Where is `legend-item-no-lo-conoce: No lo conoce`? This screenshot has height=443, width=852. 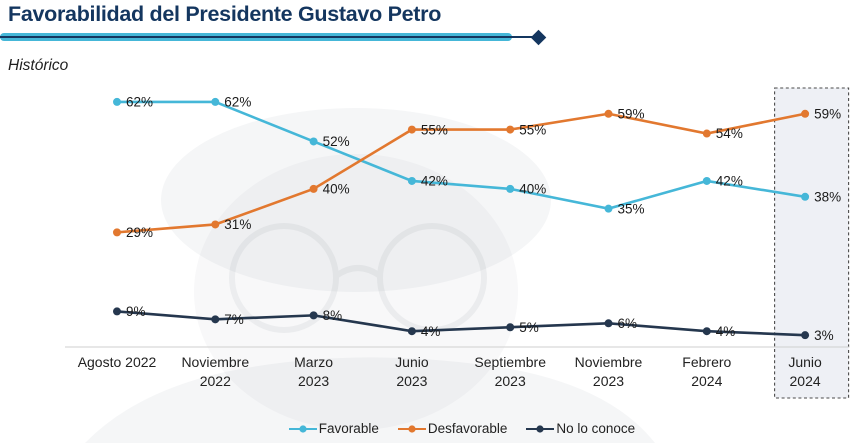
legend-item-no-lo-conoce: No lo conoce is located at coordinates (580, 428).